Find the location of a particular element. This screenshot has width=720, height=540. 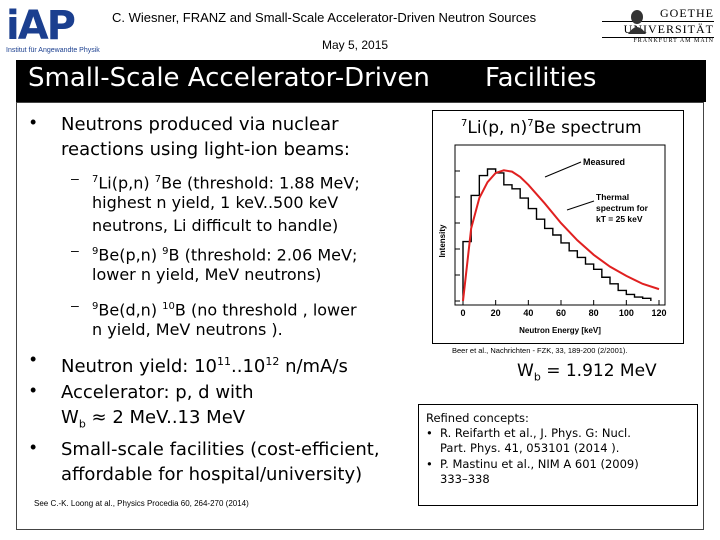

legend-measured: Measured is located at coordinates (604, 162).